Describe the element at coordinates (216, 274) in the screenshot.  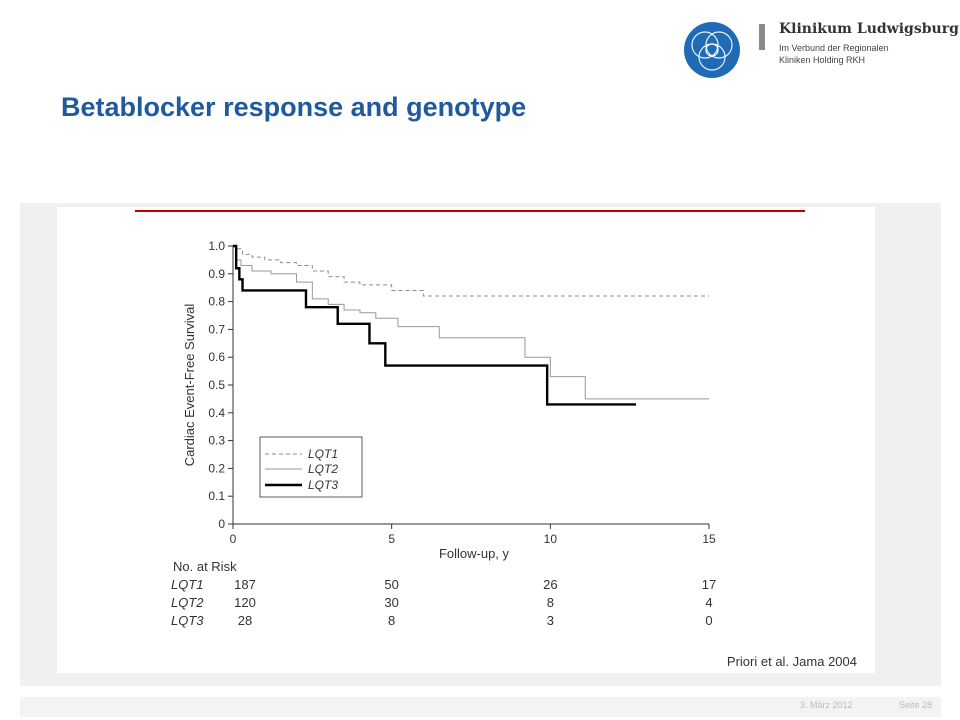
I see `y-tick-label: 0.9` at that location.